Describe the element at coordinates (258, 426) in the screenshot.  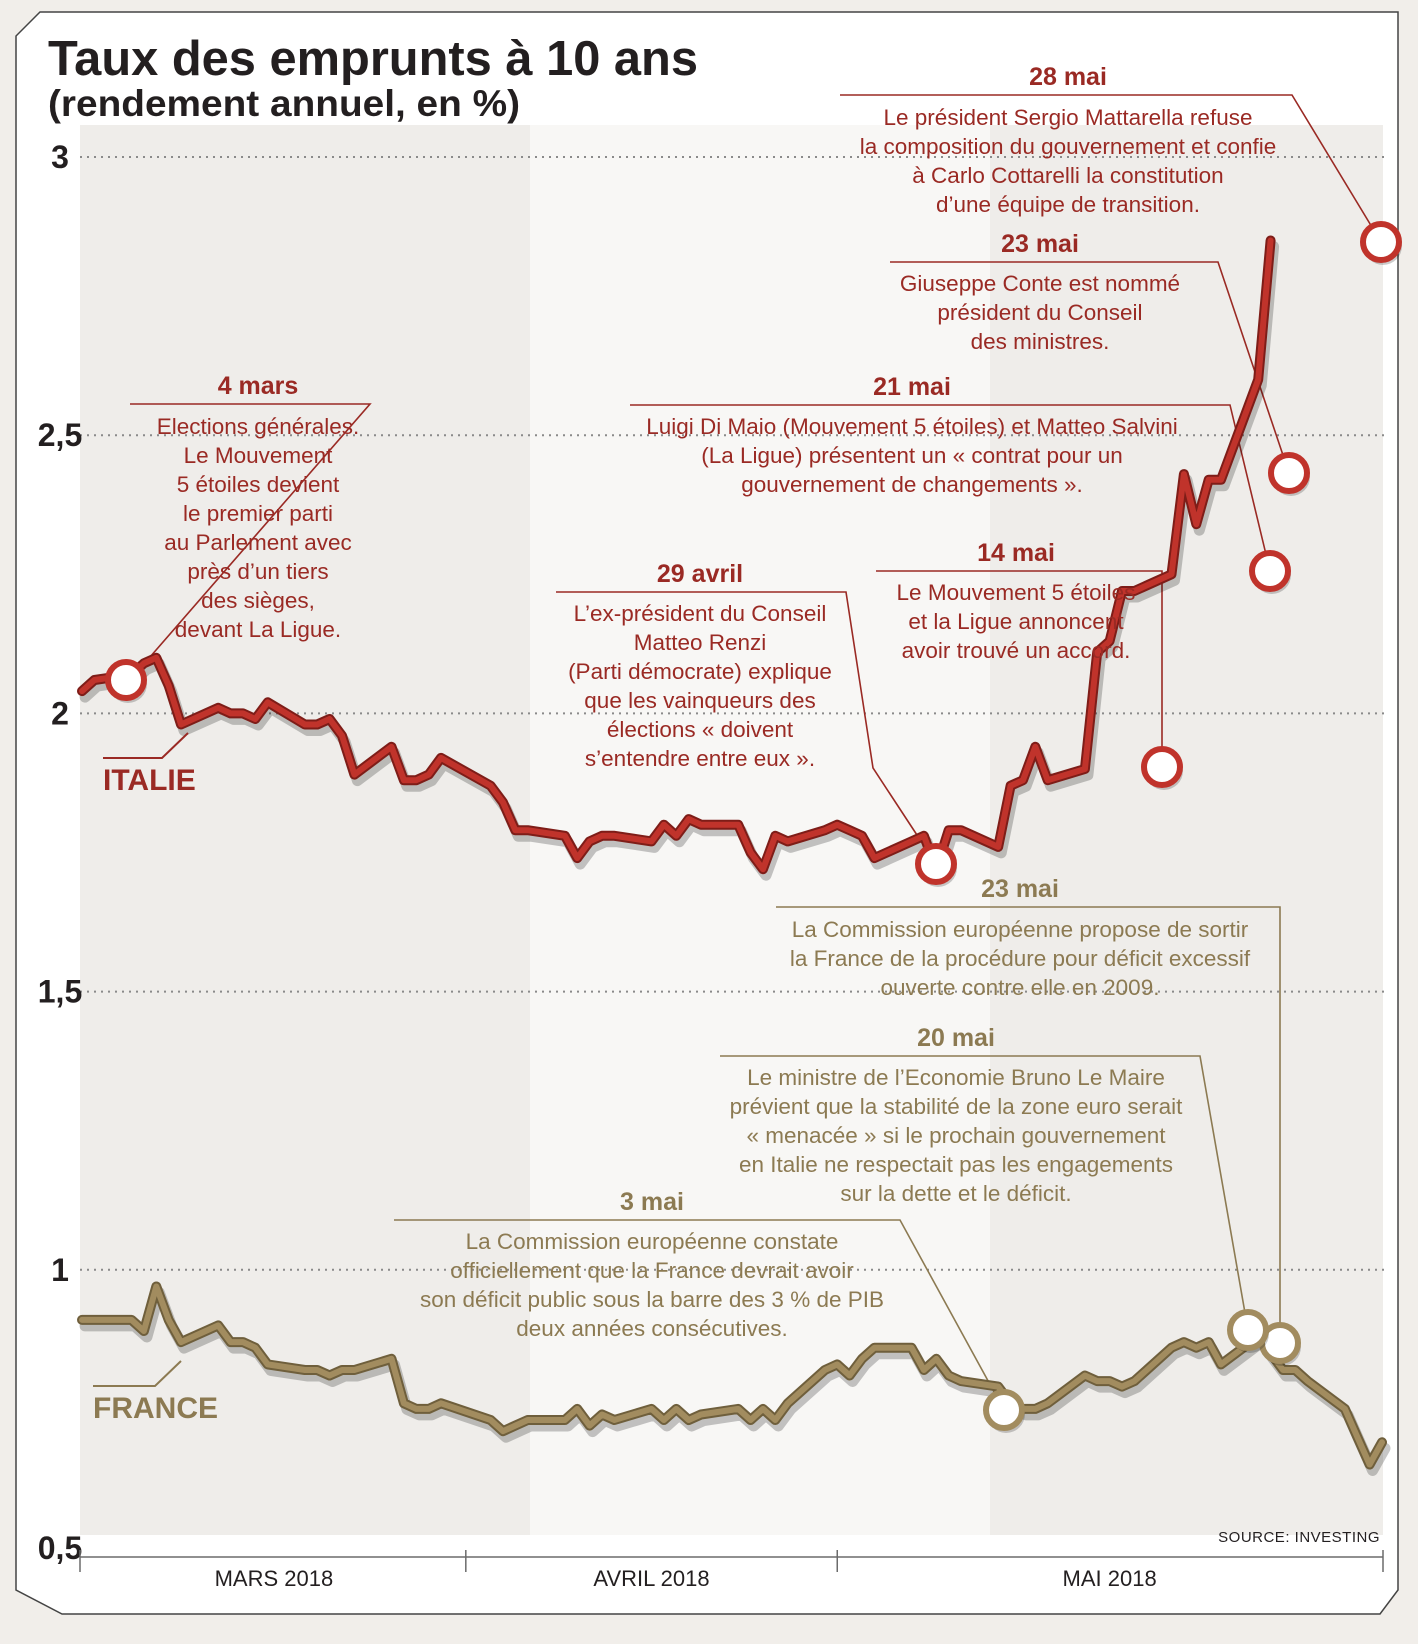
I see `annotation-text-line: Elections générales.` at that location.